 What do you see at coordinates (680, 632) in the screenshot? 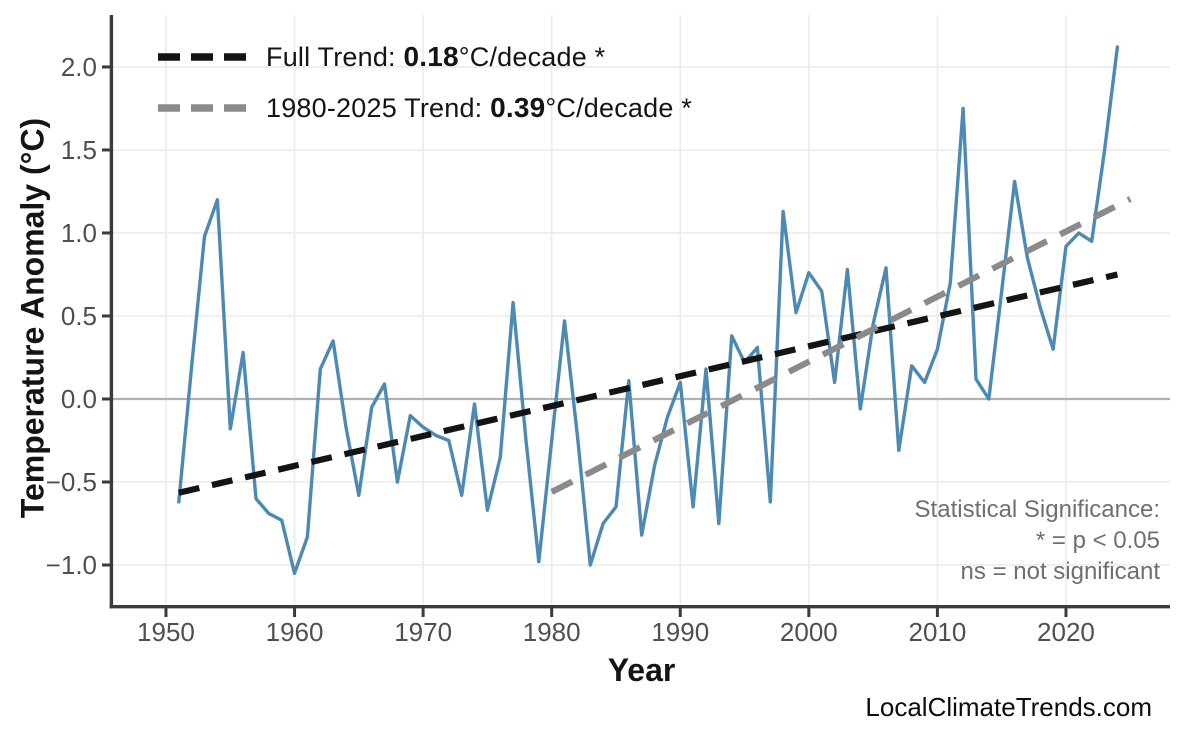
I see `x-tick-label: 1990` at bounding box center [680, 632].